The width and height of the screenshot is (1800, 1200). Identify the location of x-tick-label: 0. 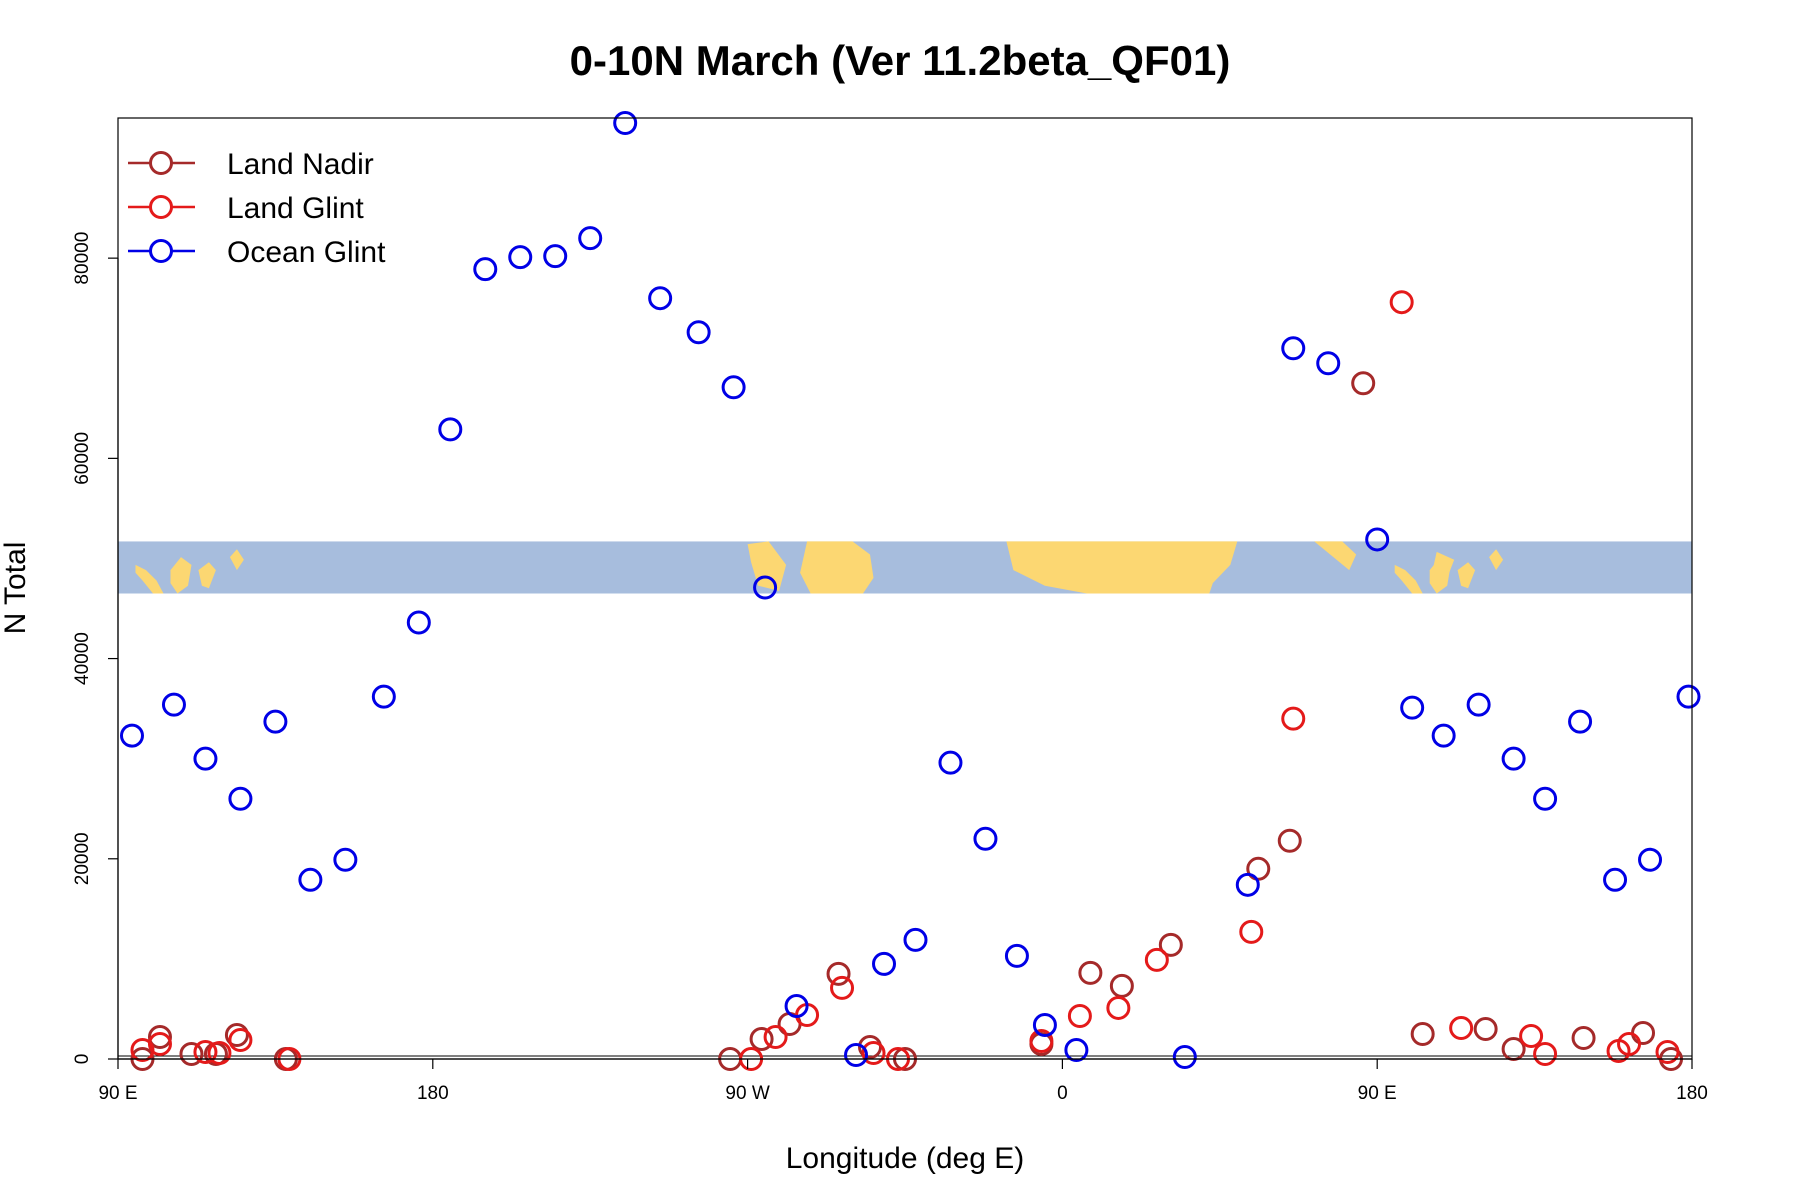
(1062, 1093).